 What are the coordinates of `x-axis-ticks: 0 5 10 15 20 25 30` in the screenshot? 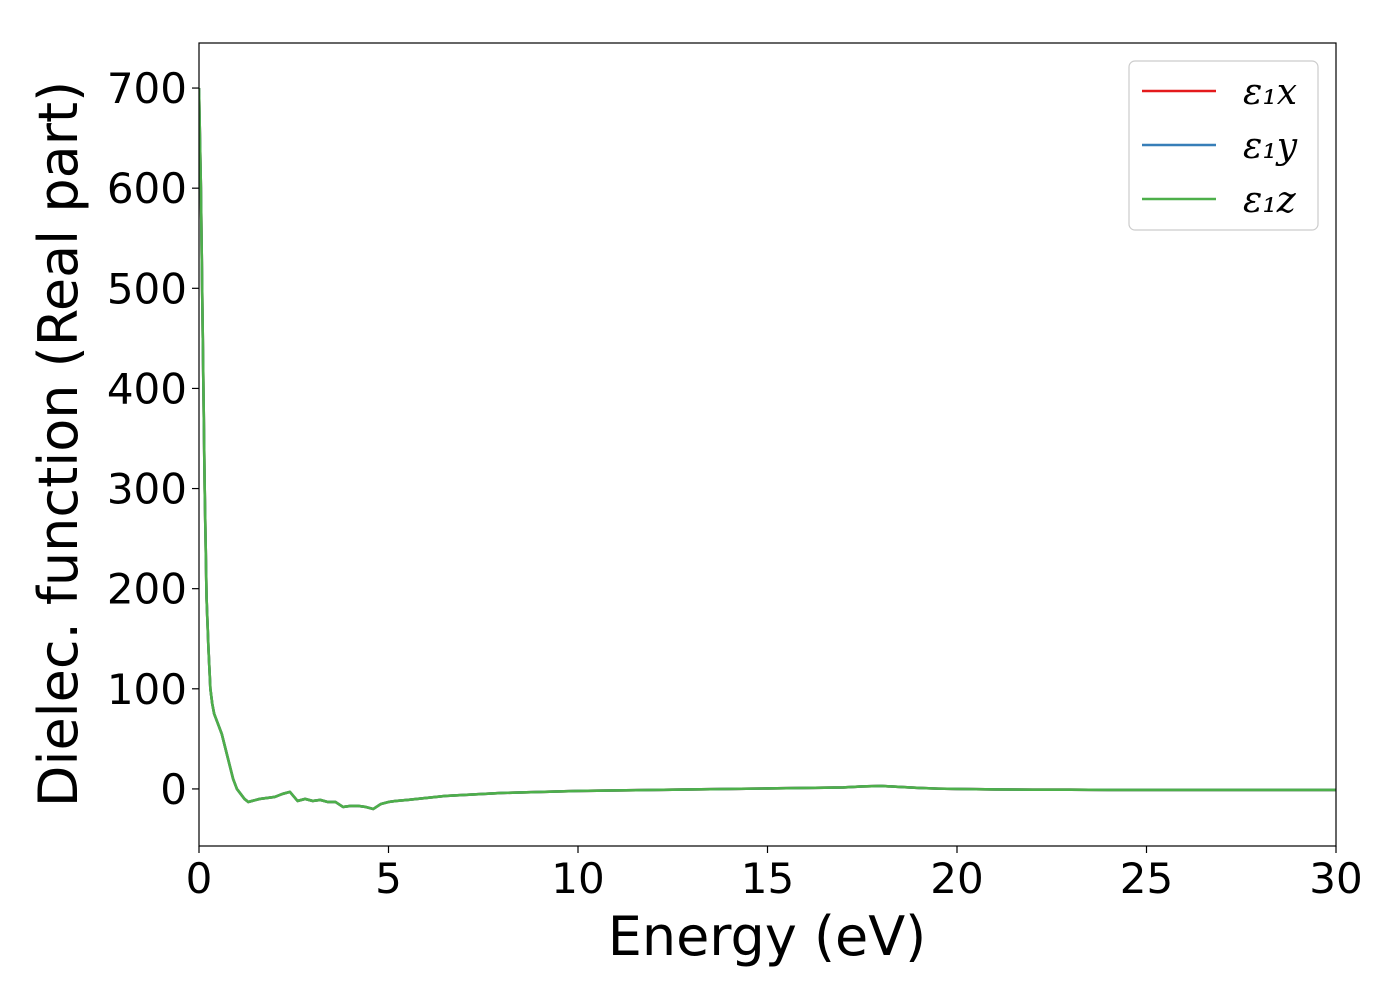 It's located at (774, 874).